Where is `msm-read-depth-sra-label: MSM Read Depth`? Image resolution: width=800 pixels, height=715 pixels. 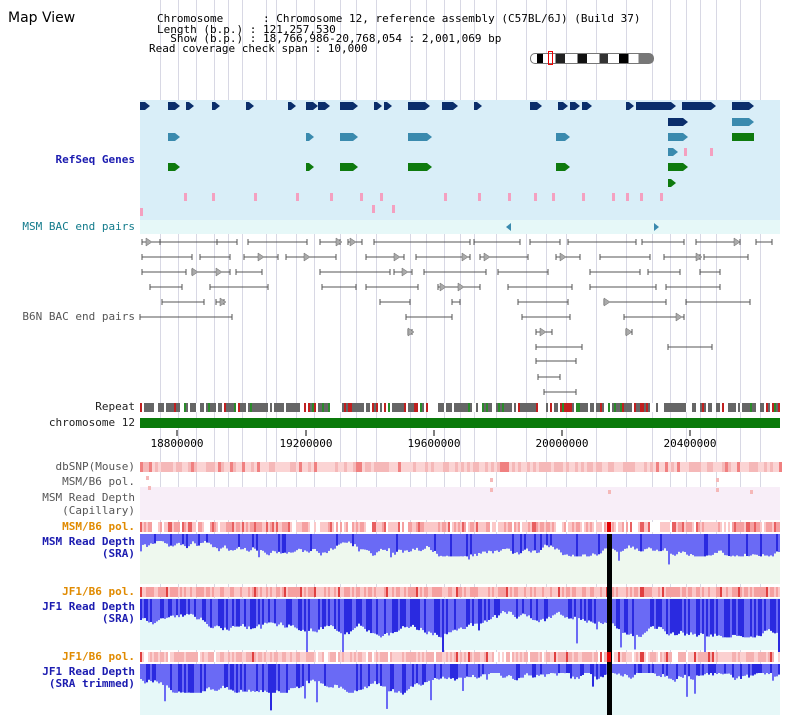
msm-read-depth-sra-label: MSM Read Depth is located at coordinates (88, 541).